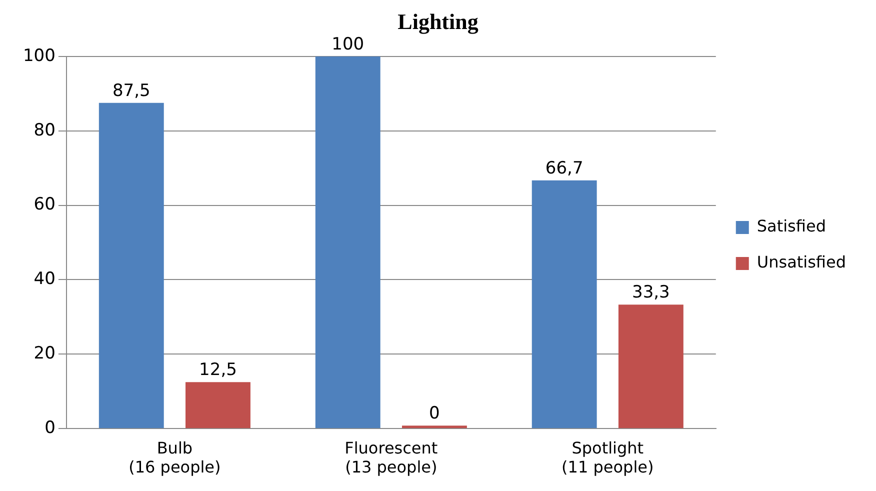 Image resolution: width=876 pixels, height=491 pixels. Describe the element at coordinates (218, 370) in the screenshot. I see `data-label: 12,5` at that location.